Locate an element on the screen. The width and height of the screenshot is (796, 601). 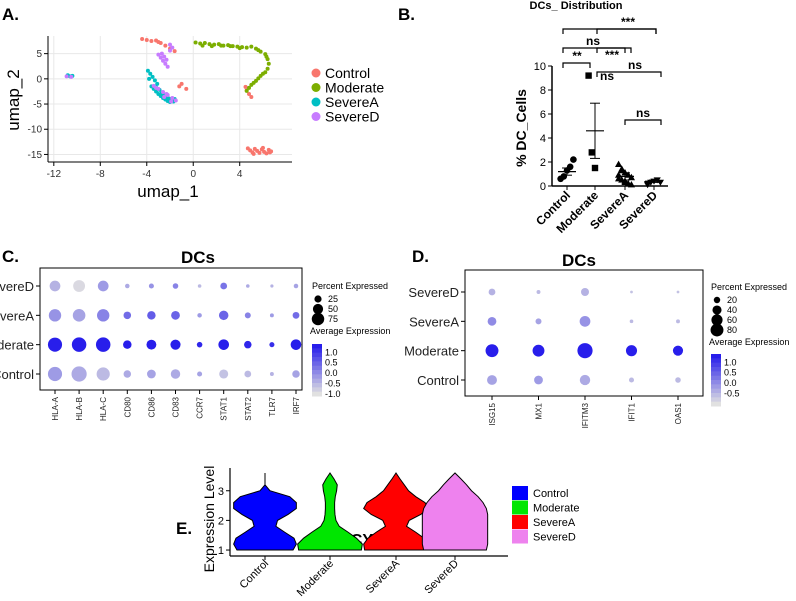
dotplot-d-color-legend-title: Average Expression is located at coordinates (749, 342).